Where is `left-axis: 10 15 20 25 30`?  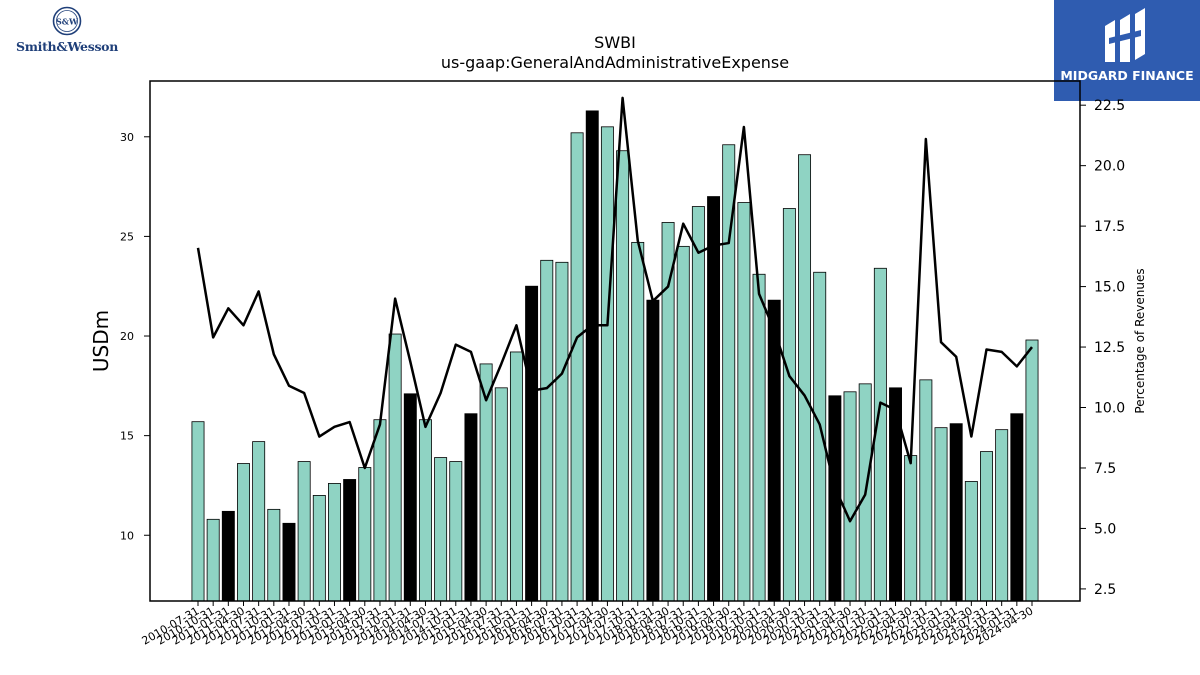 left-axis: 10 15 20 25 30 is located at coordinates (135, 336).